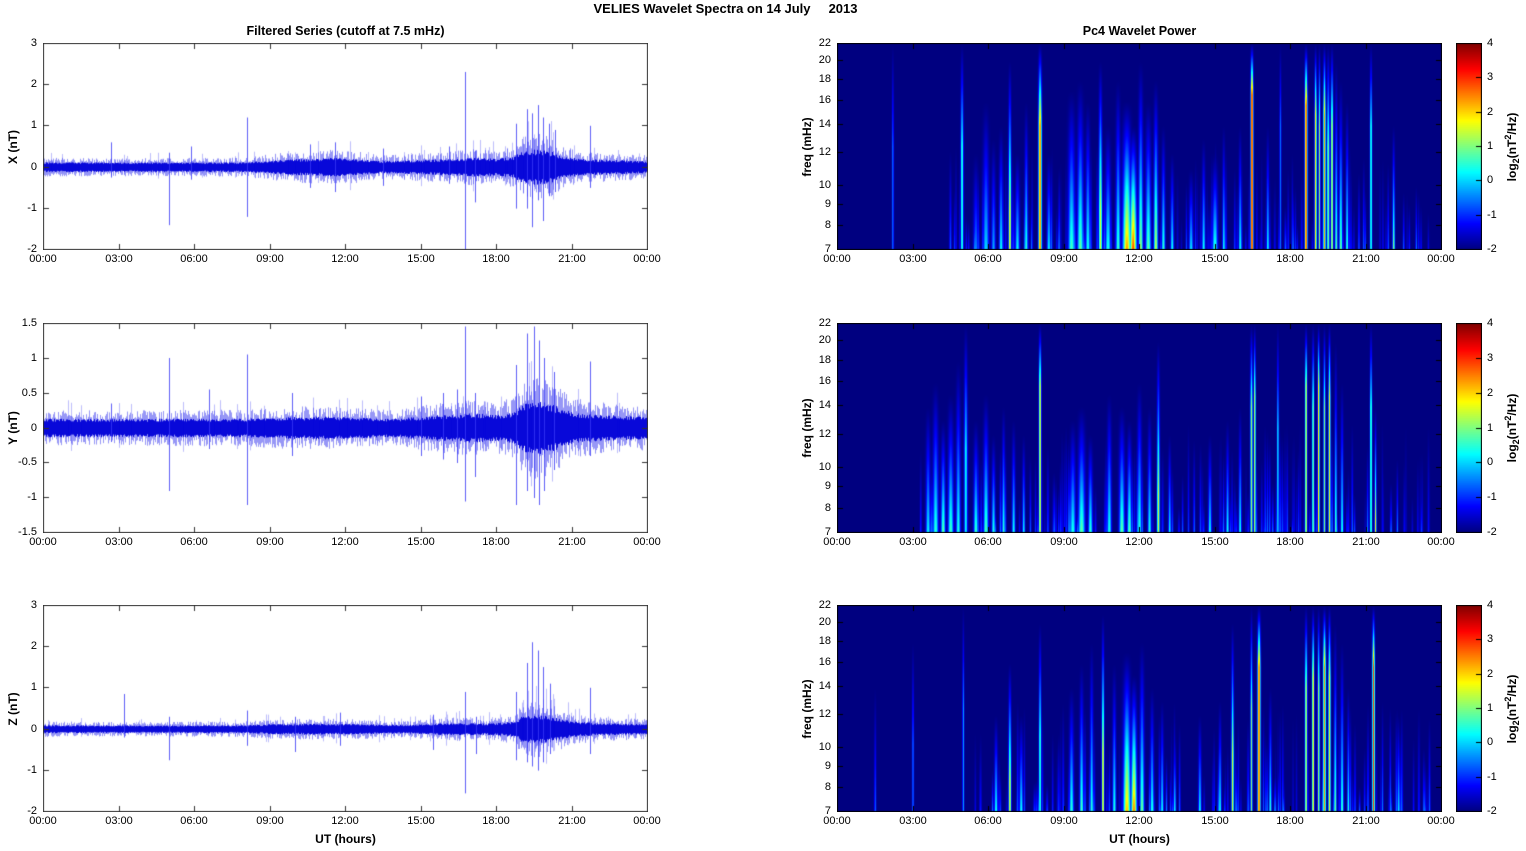 Image resolution: width=1526 pixels, height=851 pixels. I want to click on colorbar-tick-label: 4, so click(1490, 323).